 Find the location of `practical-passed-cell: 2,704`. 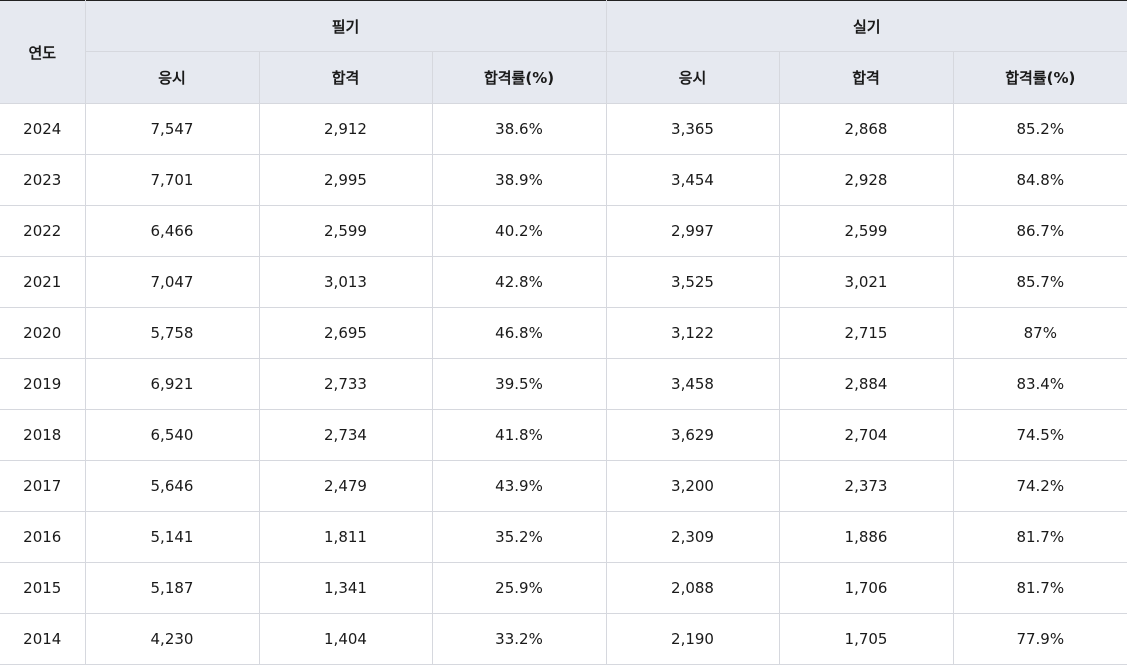

practical-passed-cell: 2,704 is located at coordinates (866, 435).